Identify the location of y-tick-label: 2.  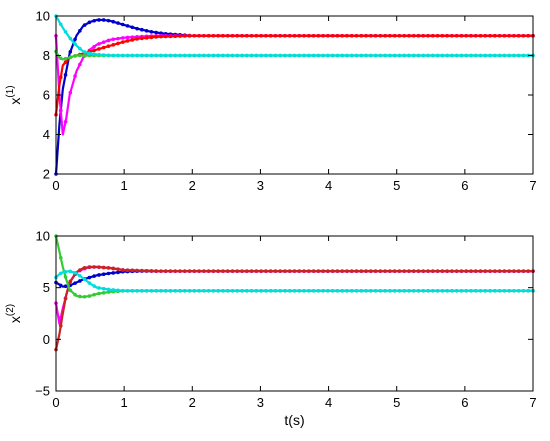
(46, 174).